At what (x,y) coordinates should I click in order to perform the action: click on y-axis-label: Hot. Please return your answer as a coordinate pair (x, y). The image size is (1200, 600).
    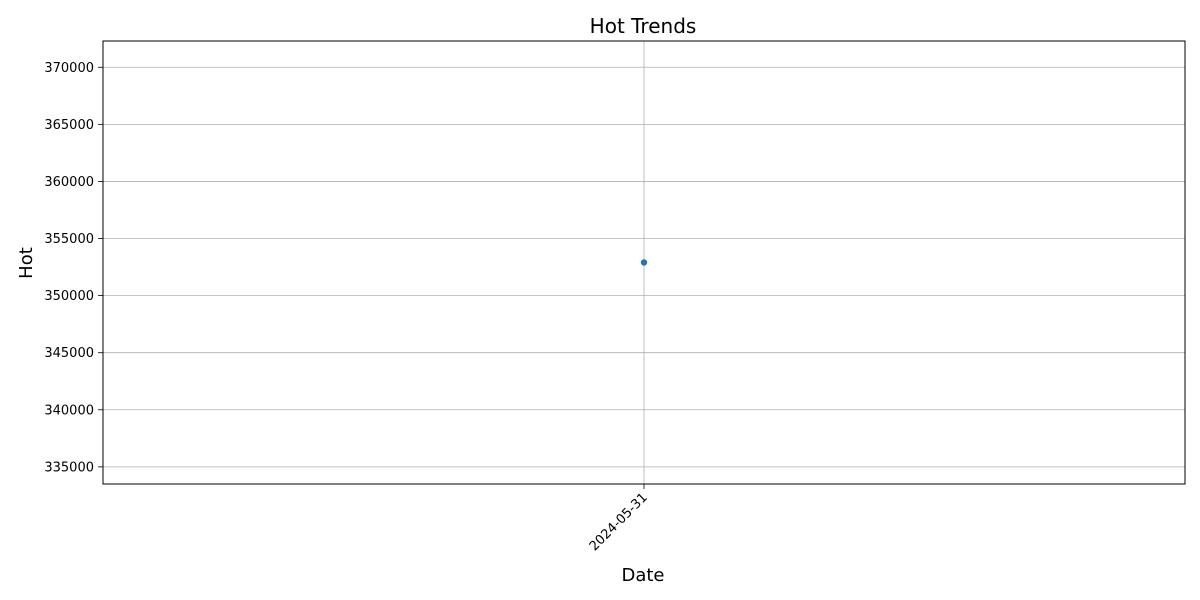
    Looking at the image, I should click on (26, 263).